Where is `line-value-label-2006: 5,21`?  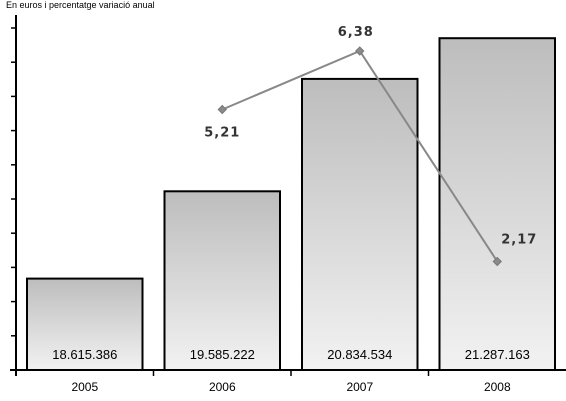
line-value-label-2006: 5,21 is located at coordinates (222, 133).